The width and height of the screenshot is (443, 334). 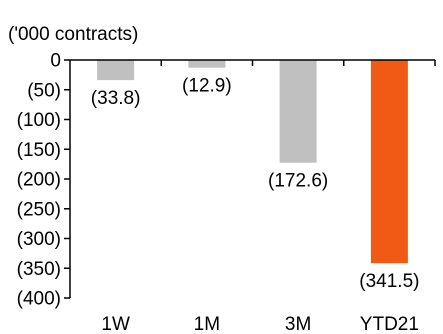 I want to click on x-category-label: 1M, so click(x=207, y=324).